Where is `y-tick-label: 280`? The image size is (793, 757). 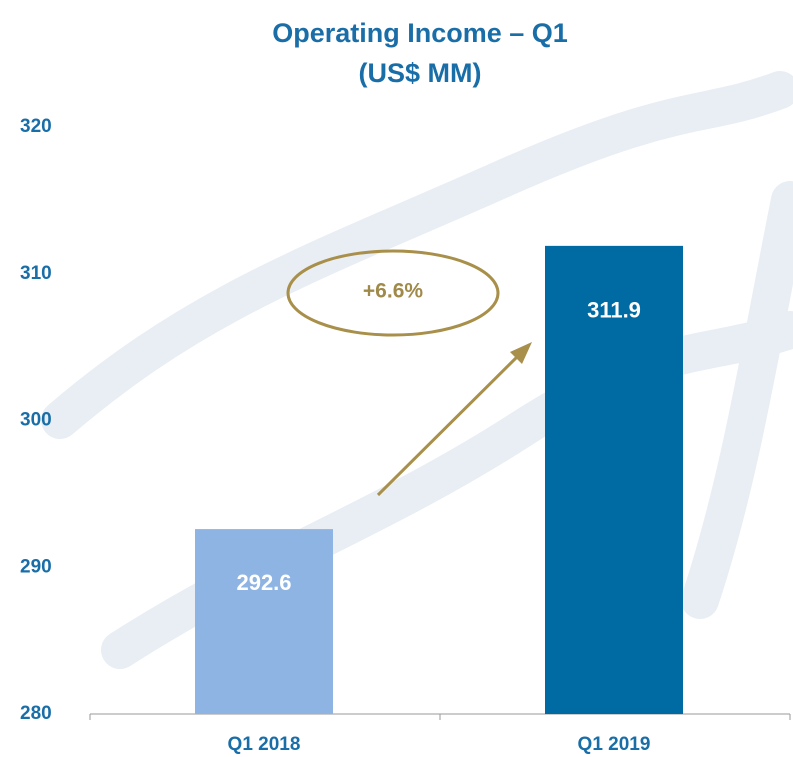 y-tick-label: 280 is located at coordinates (36, 713).